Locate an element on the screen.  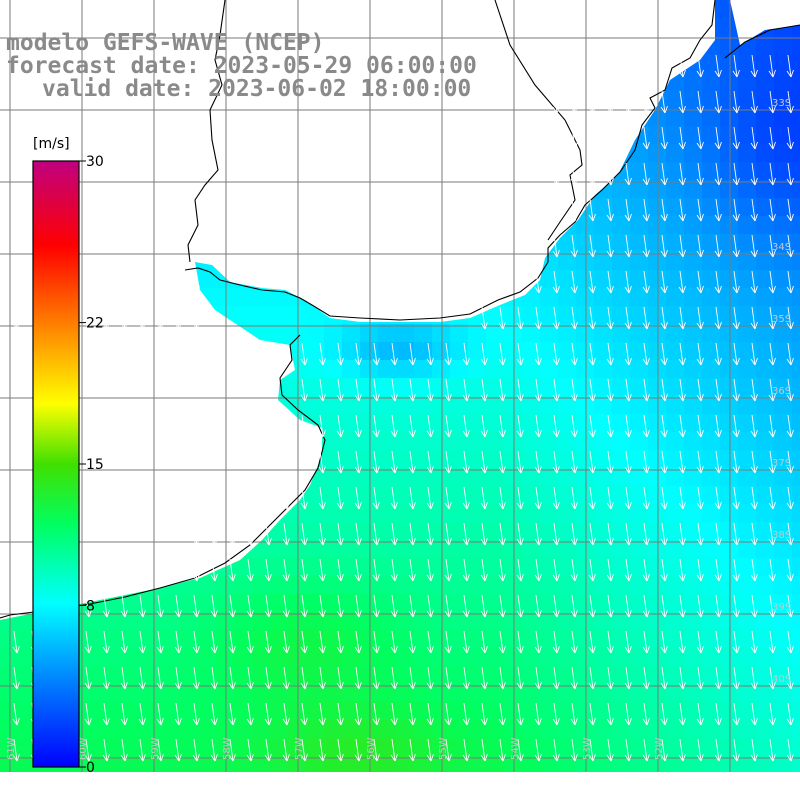
latitude-label: 34S is located at coordinates (781, 247).